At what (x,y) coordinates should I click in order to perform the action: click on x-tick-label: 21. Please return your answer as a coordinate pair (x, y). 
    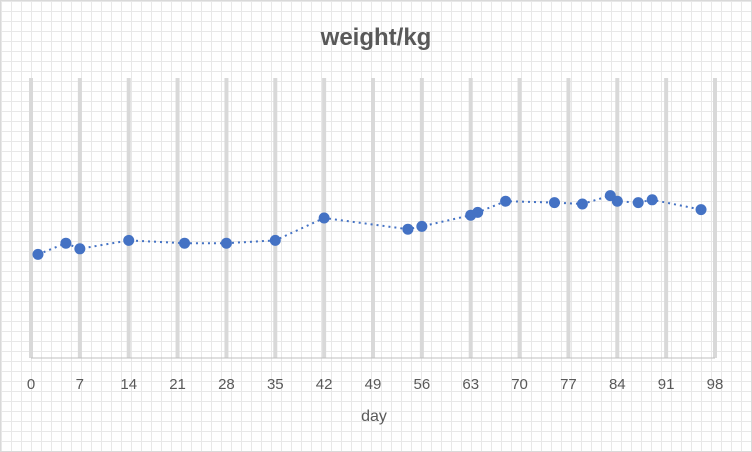
    Looking at the image, I should click on (177, 384).